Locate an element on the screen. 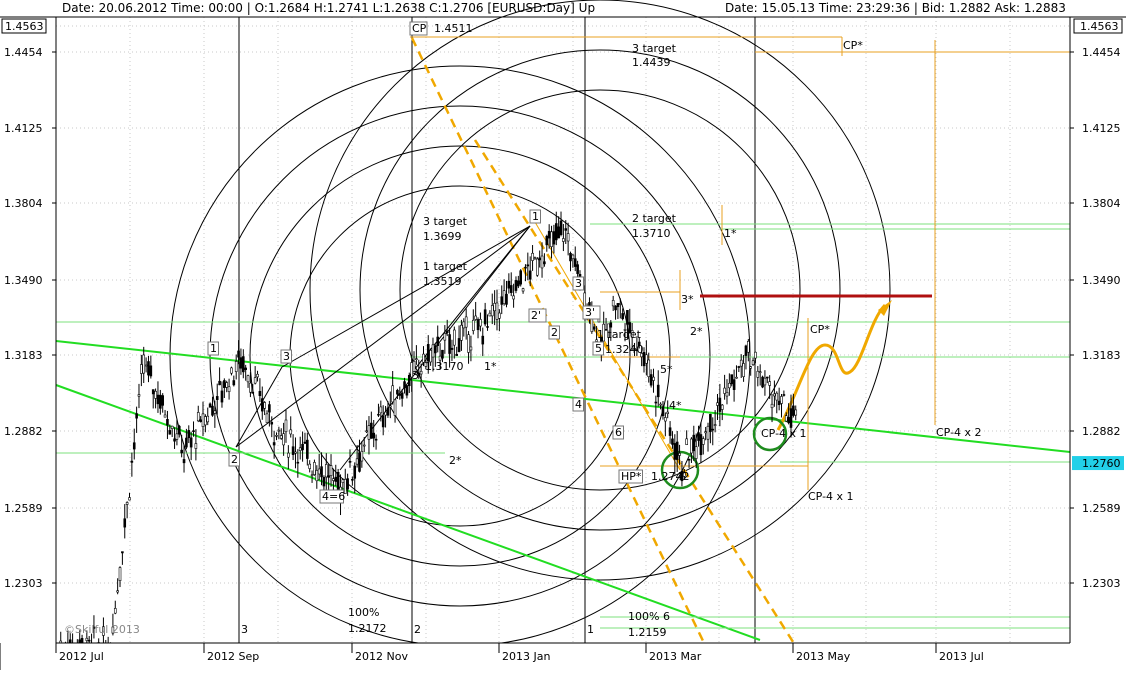  target-value: 1.3170 is located at coordinates (444, 366).